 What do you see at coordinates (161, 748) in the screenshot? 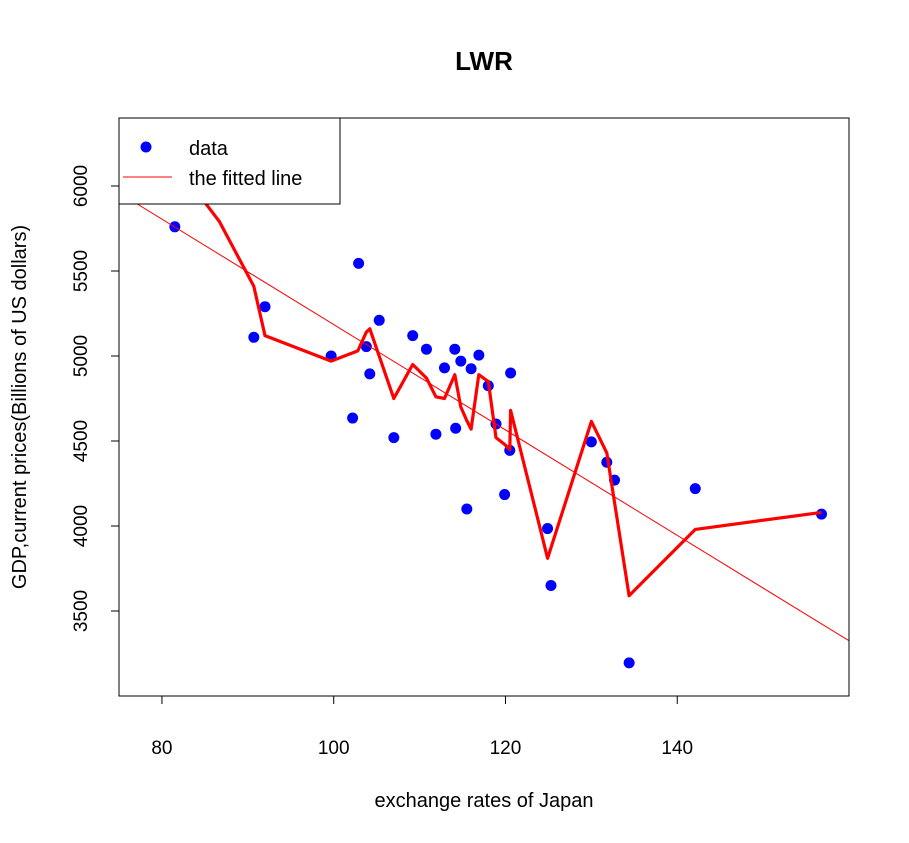
I see `x-tick-label: 80` at bounding box center [161, 748].